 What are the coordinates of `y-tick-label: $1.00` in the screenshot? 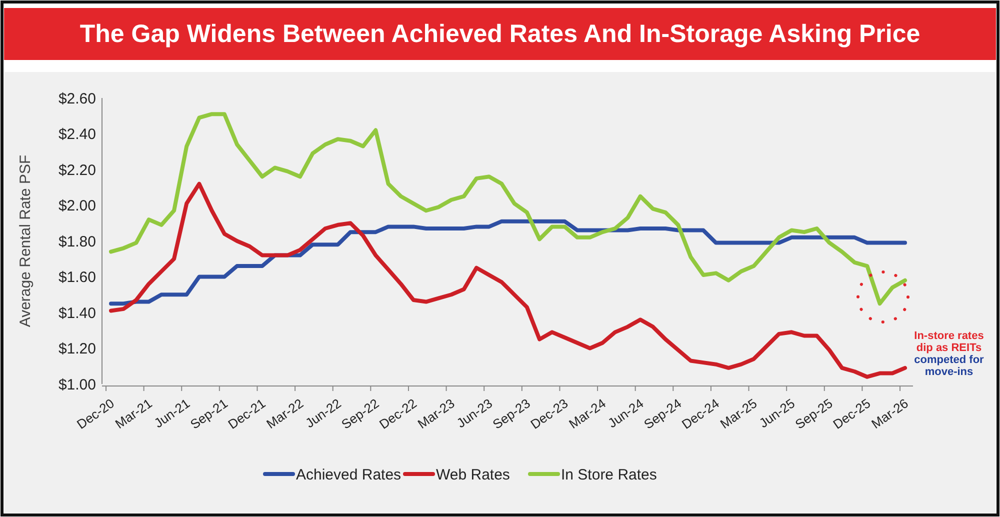 It's located at (77, 385).